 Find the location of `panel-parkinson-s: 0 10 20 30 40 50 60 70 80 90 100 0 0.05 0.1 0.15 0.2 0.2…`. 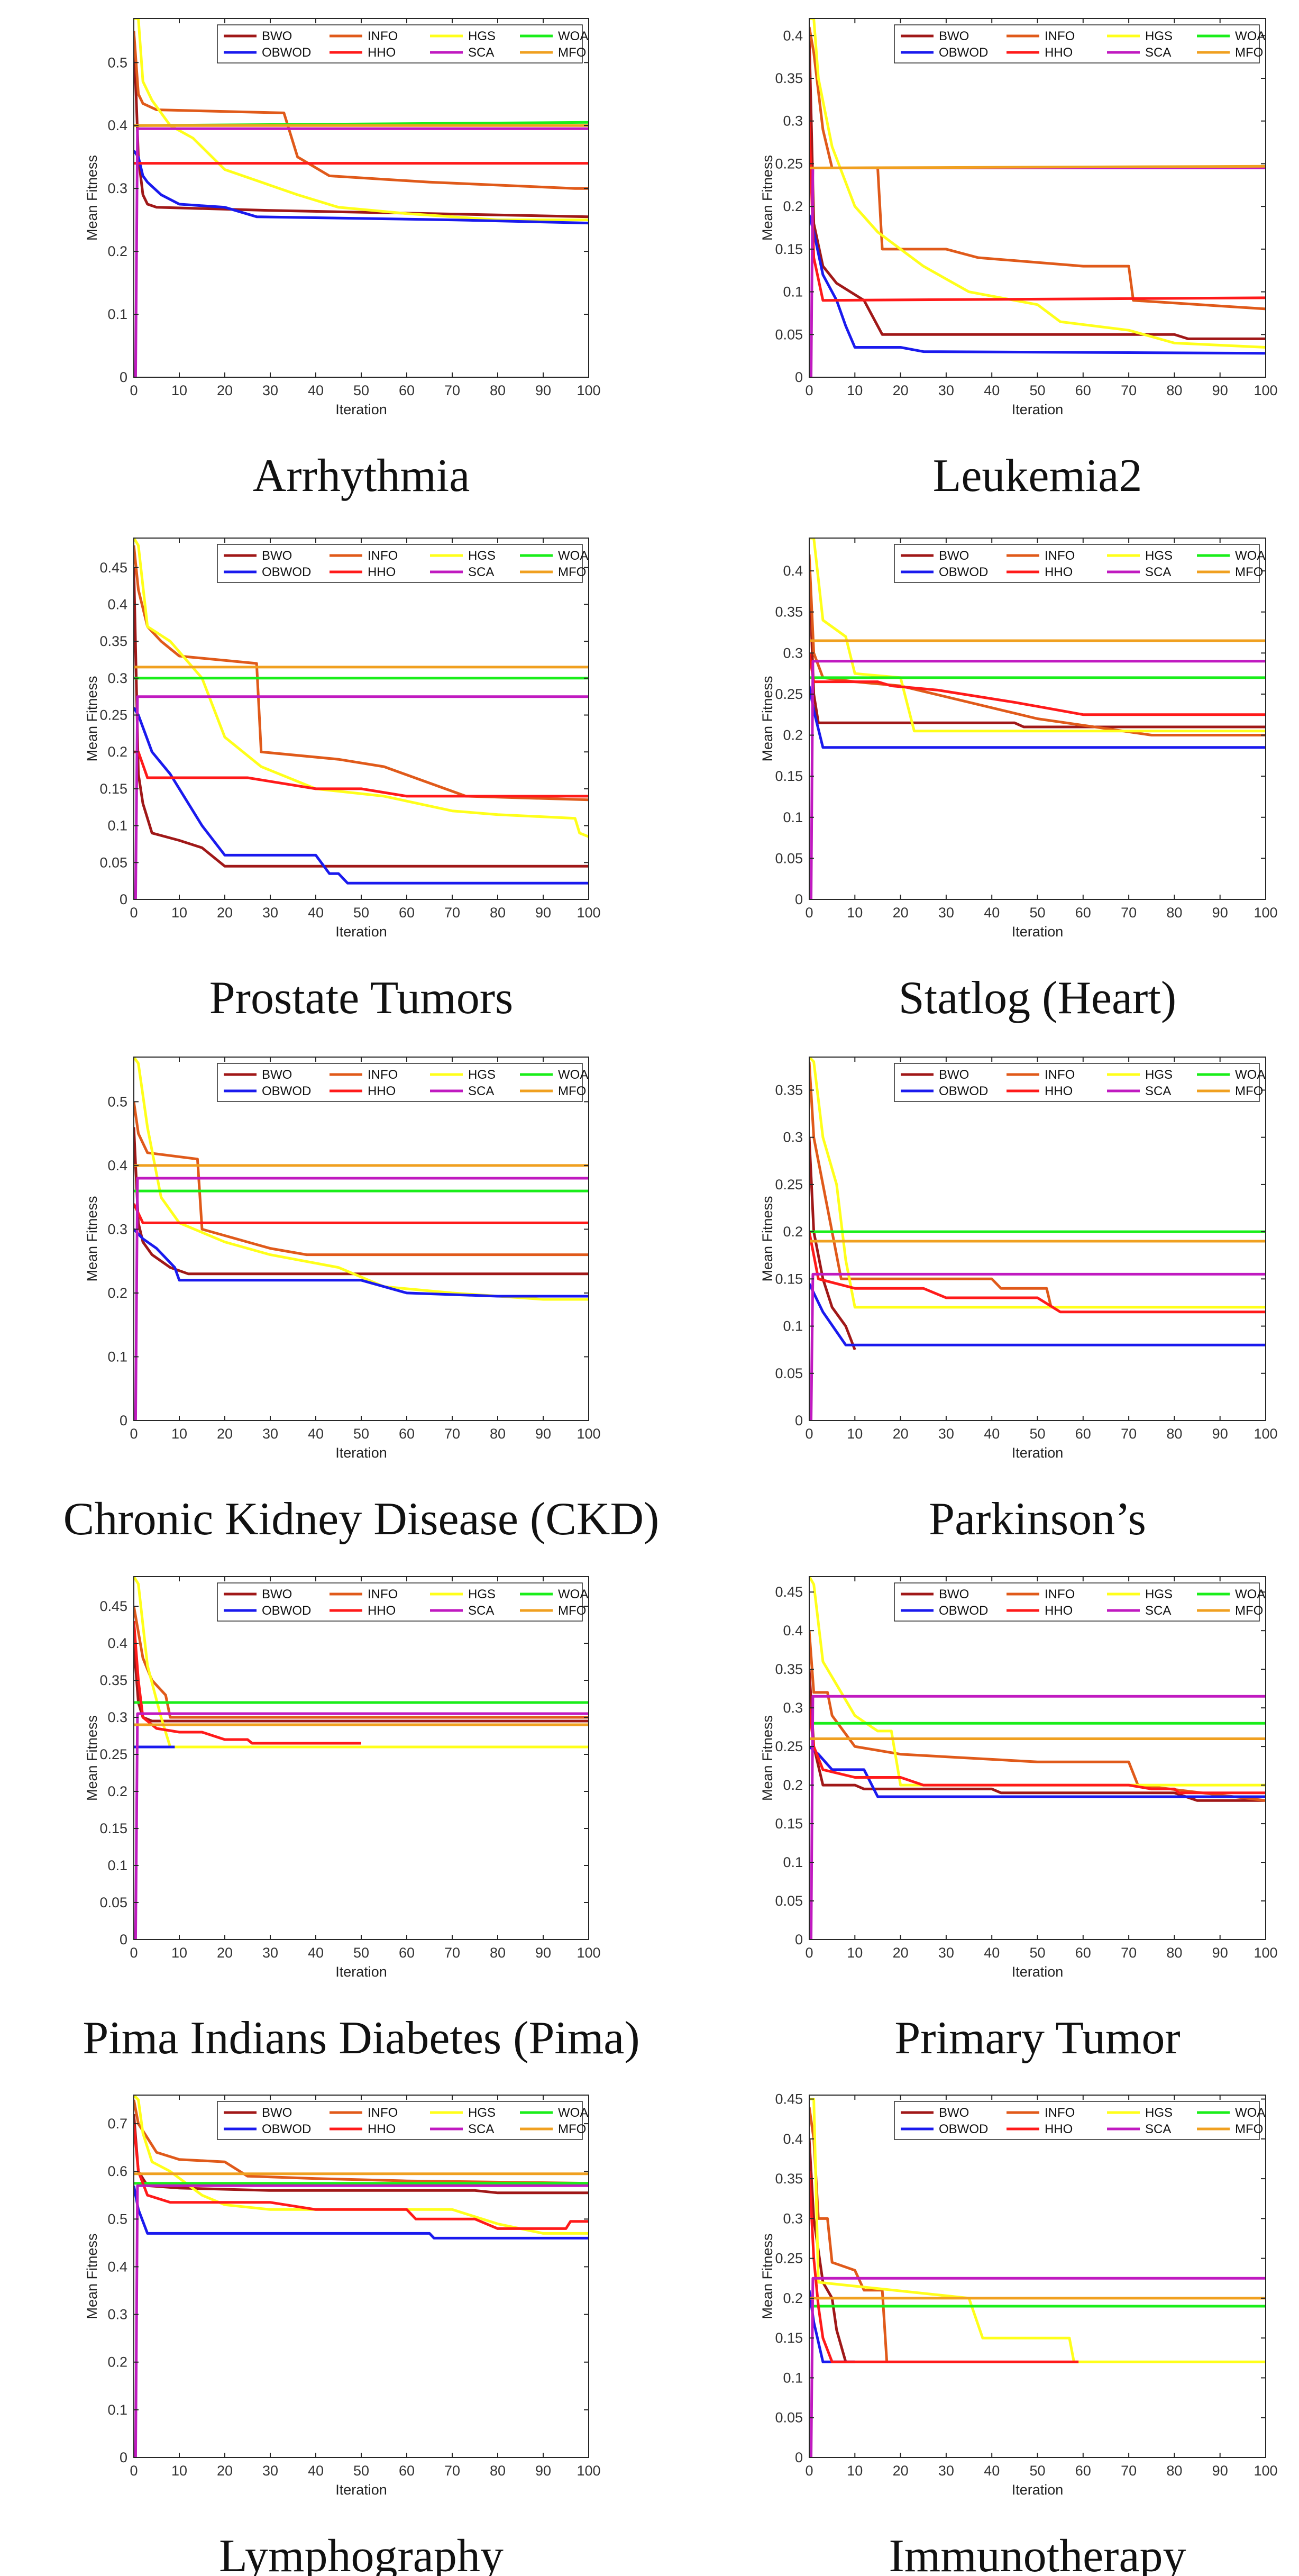

panel-parkinson-s: 0 10 20 30 40 50 60 70 80 90 100 0 0.05 0.1 0.15 0.2 0.2… is located at coordinates (1019, 1301).